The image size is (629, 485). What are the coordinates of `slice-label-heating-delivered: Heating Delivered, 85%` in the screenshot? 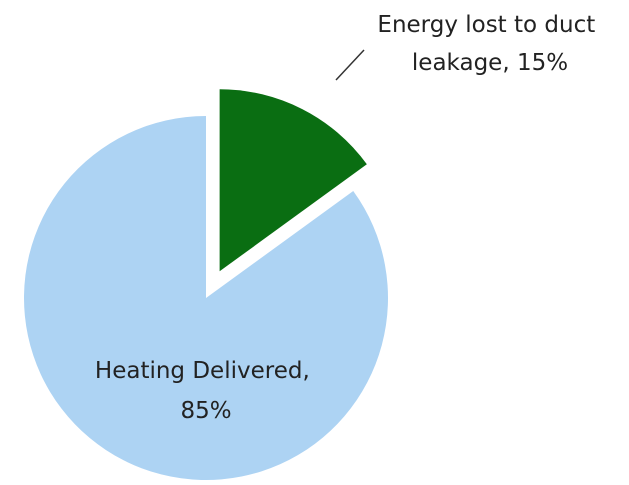 It's located at (206, 391).